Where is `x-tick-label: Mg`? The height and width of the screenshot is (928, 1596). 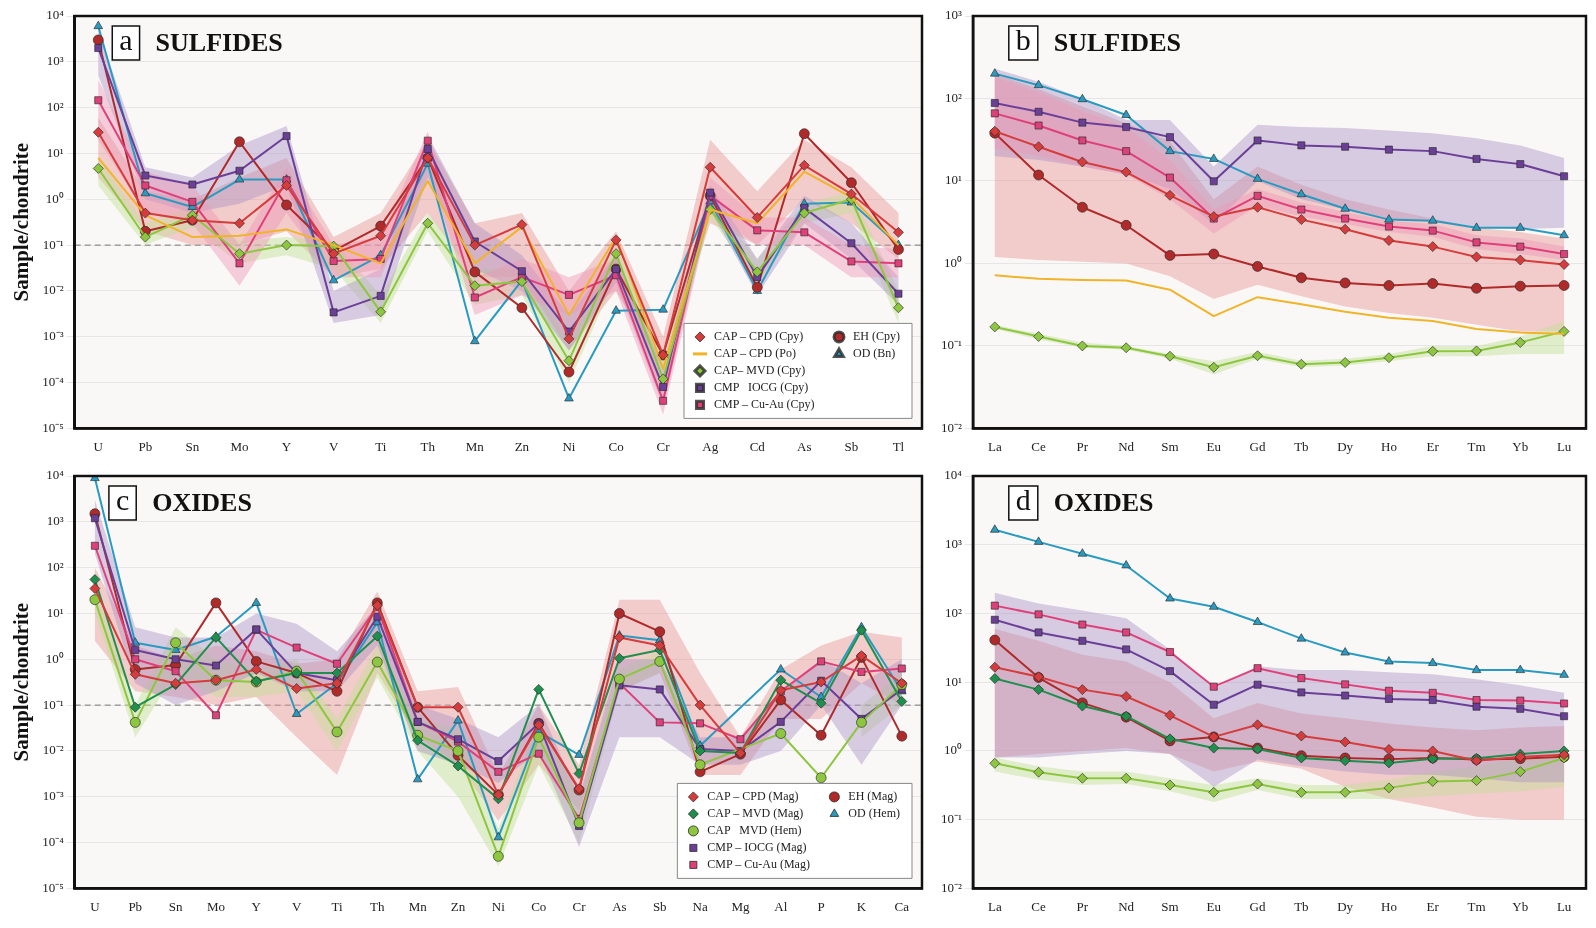
x-tick-label: Mg is located at coordinates (740, 906).